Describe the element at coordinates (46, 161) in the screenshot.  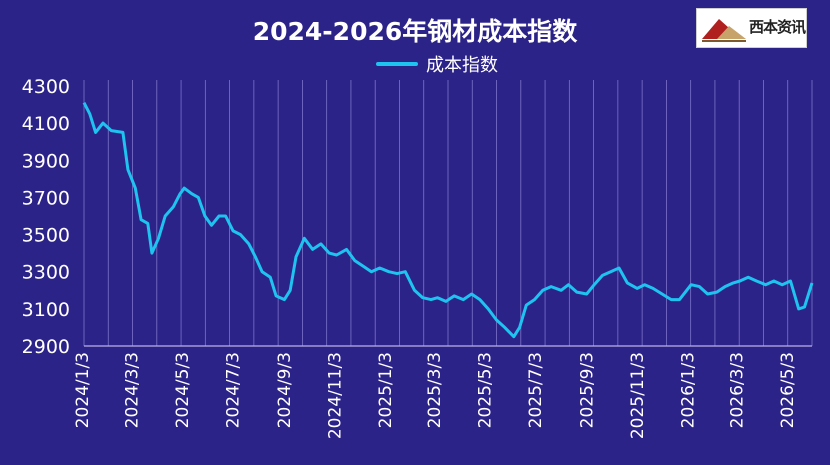
I see `y-tick-label: 3900` at that location.